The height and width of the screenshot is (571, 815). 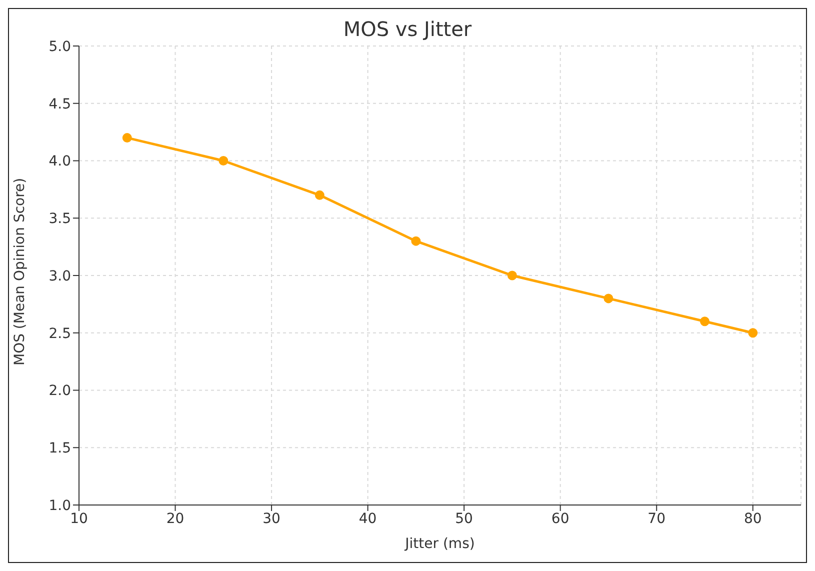 What do you see at coordinates (20, 272) in the screenshot?
I see `y-axis-title: MOS (Mean Opinion Score)` at bounding box center [20, 272].